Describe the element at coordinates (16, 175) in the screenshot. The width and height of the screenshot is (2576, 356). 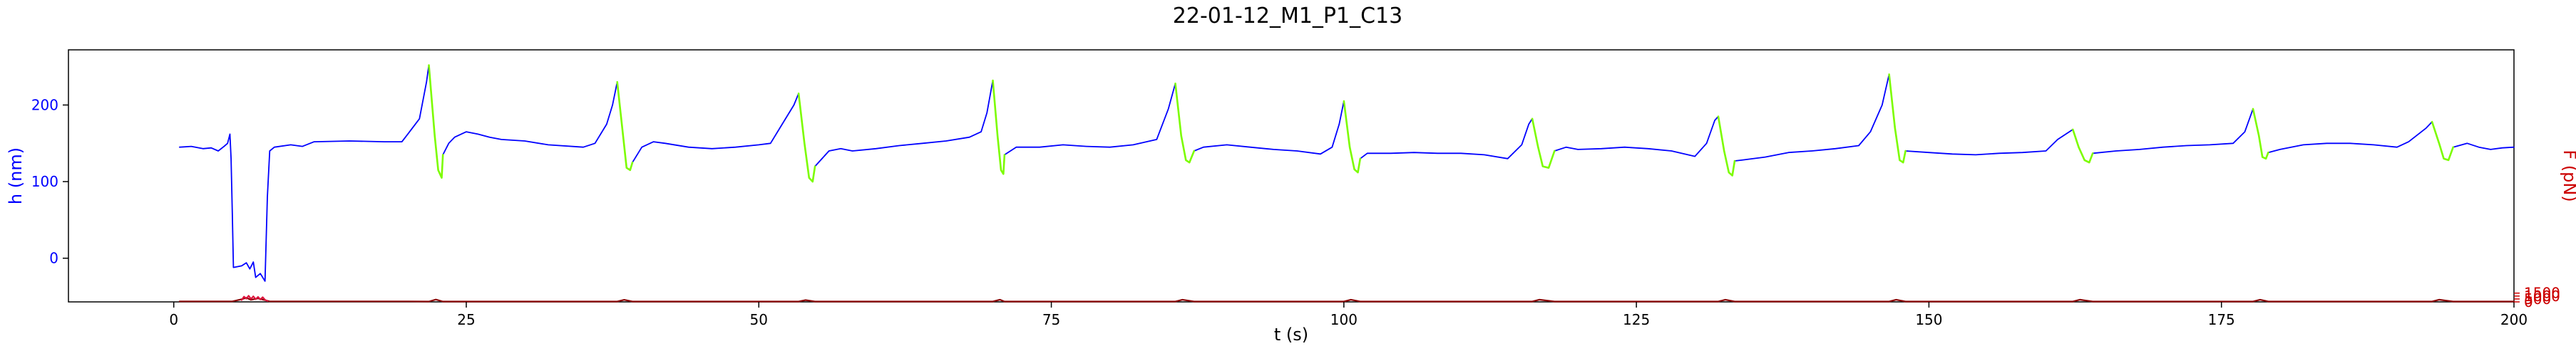
I see `y-axis-left-label: h (nm)` at that location.